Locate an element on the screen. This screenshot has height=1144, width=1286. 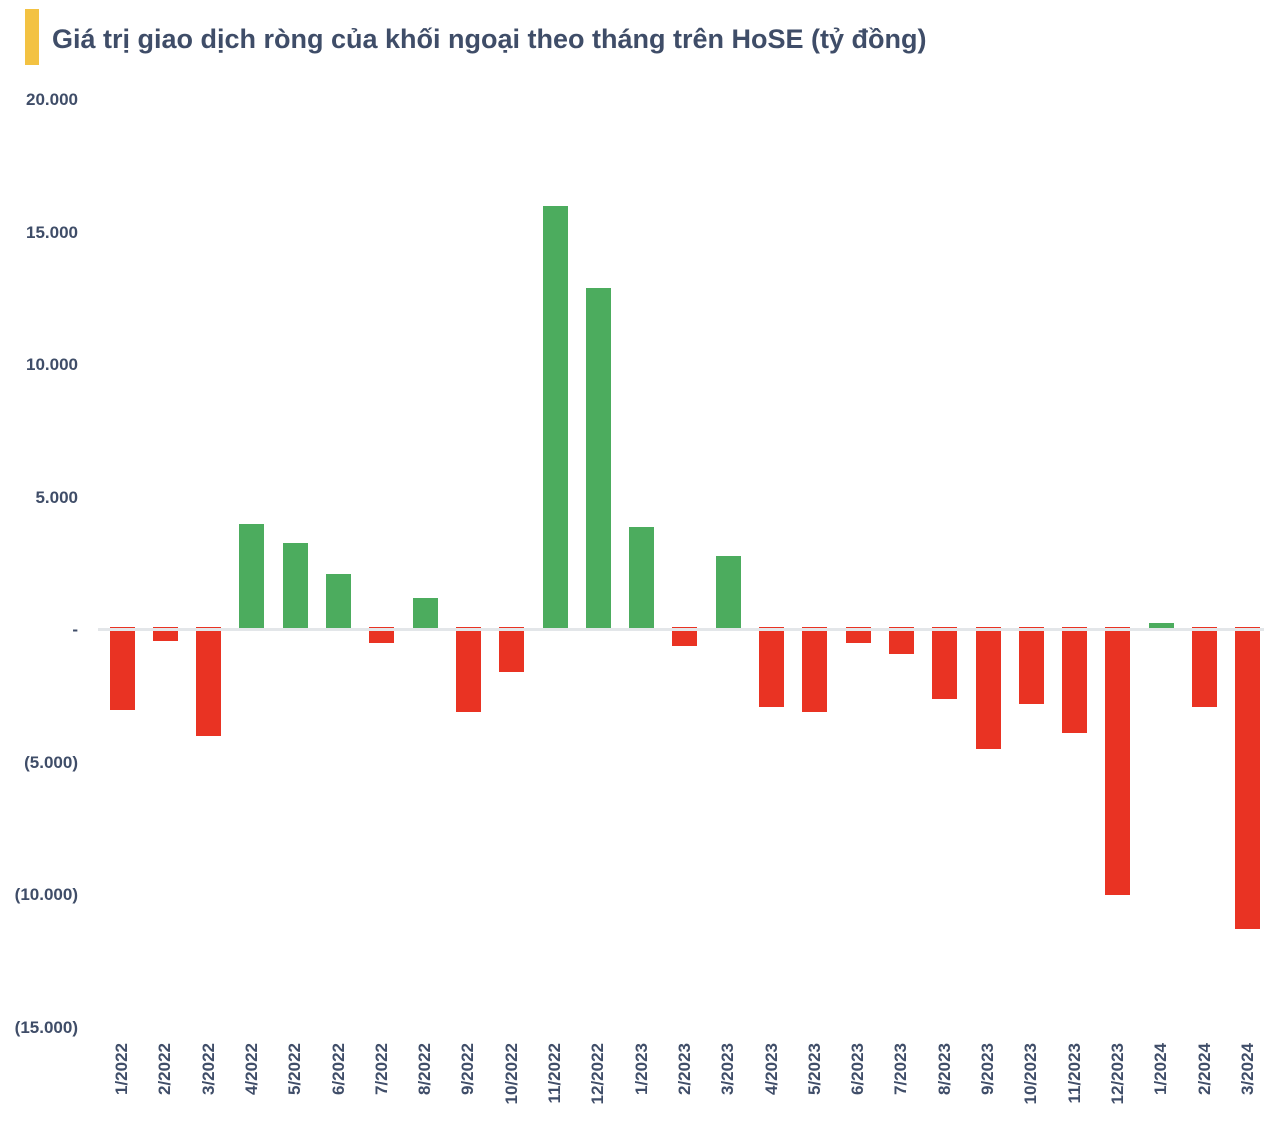
x-axis-tick-label: 3/2023 is located at coordinates (728, 1069).